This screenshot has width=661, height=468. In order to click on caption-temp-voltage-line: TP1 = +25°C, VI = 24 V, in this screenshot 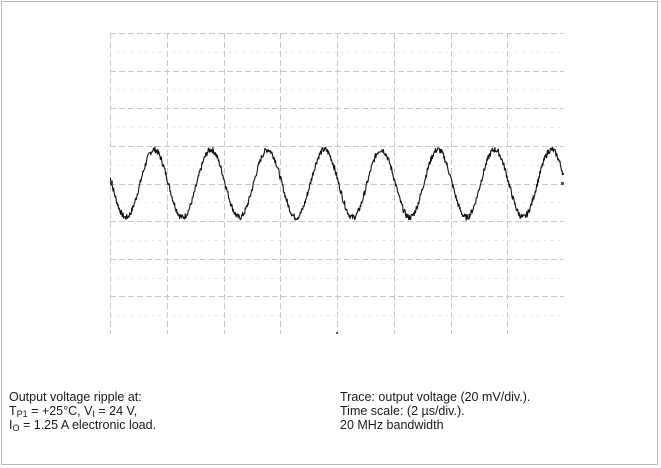, I will do `click(82, 411)`.